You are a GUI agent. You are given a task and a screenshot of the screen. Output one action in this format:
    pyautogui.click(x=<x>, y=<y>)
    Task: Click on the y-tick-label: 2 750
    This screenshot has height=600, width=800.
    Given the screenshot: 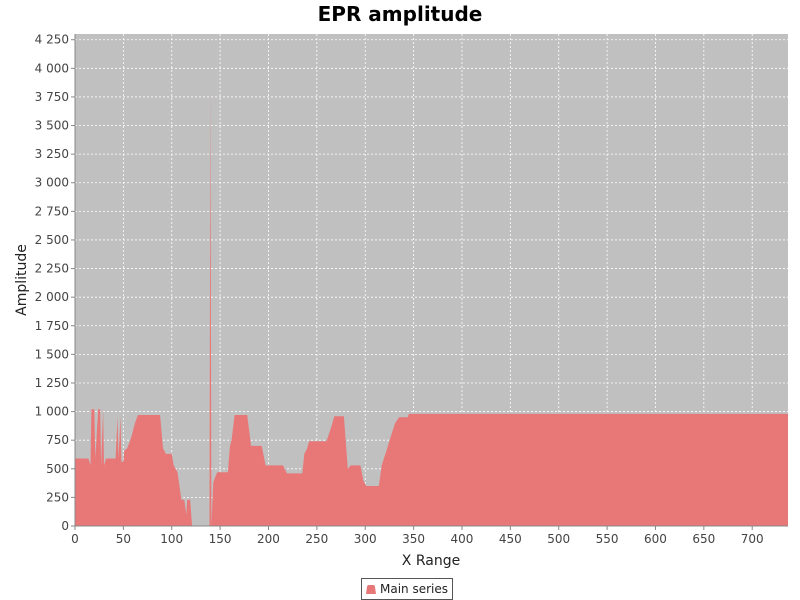 What is the action you would take?
    pyautogui.click(x=52, y=211)
    